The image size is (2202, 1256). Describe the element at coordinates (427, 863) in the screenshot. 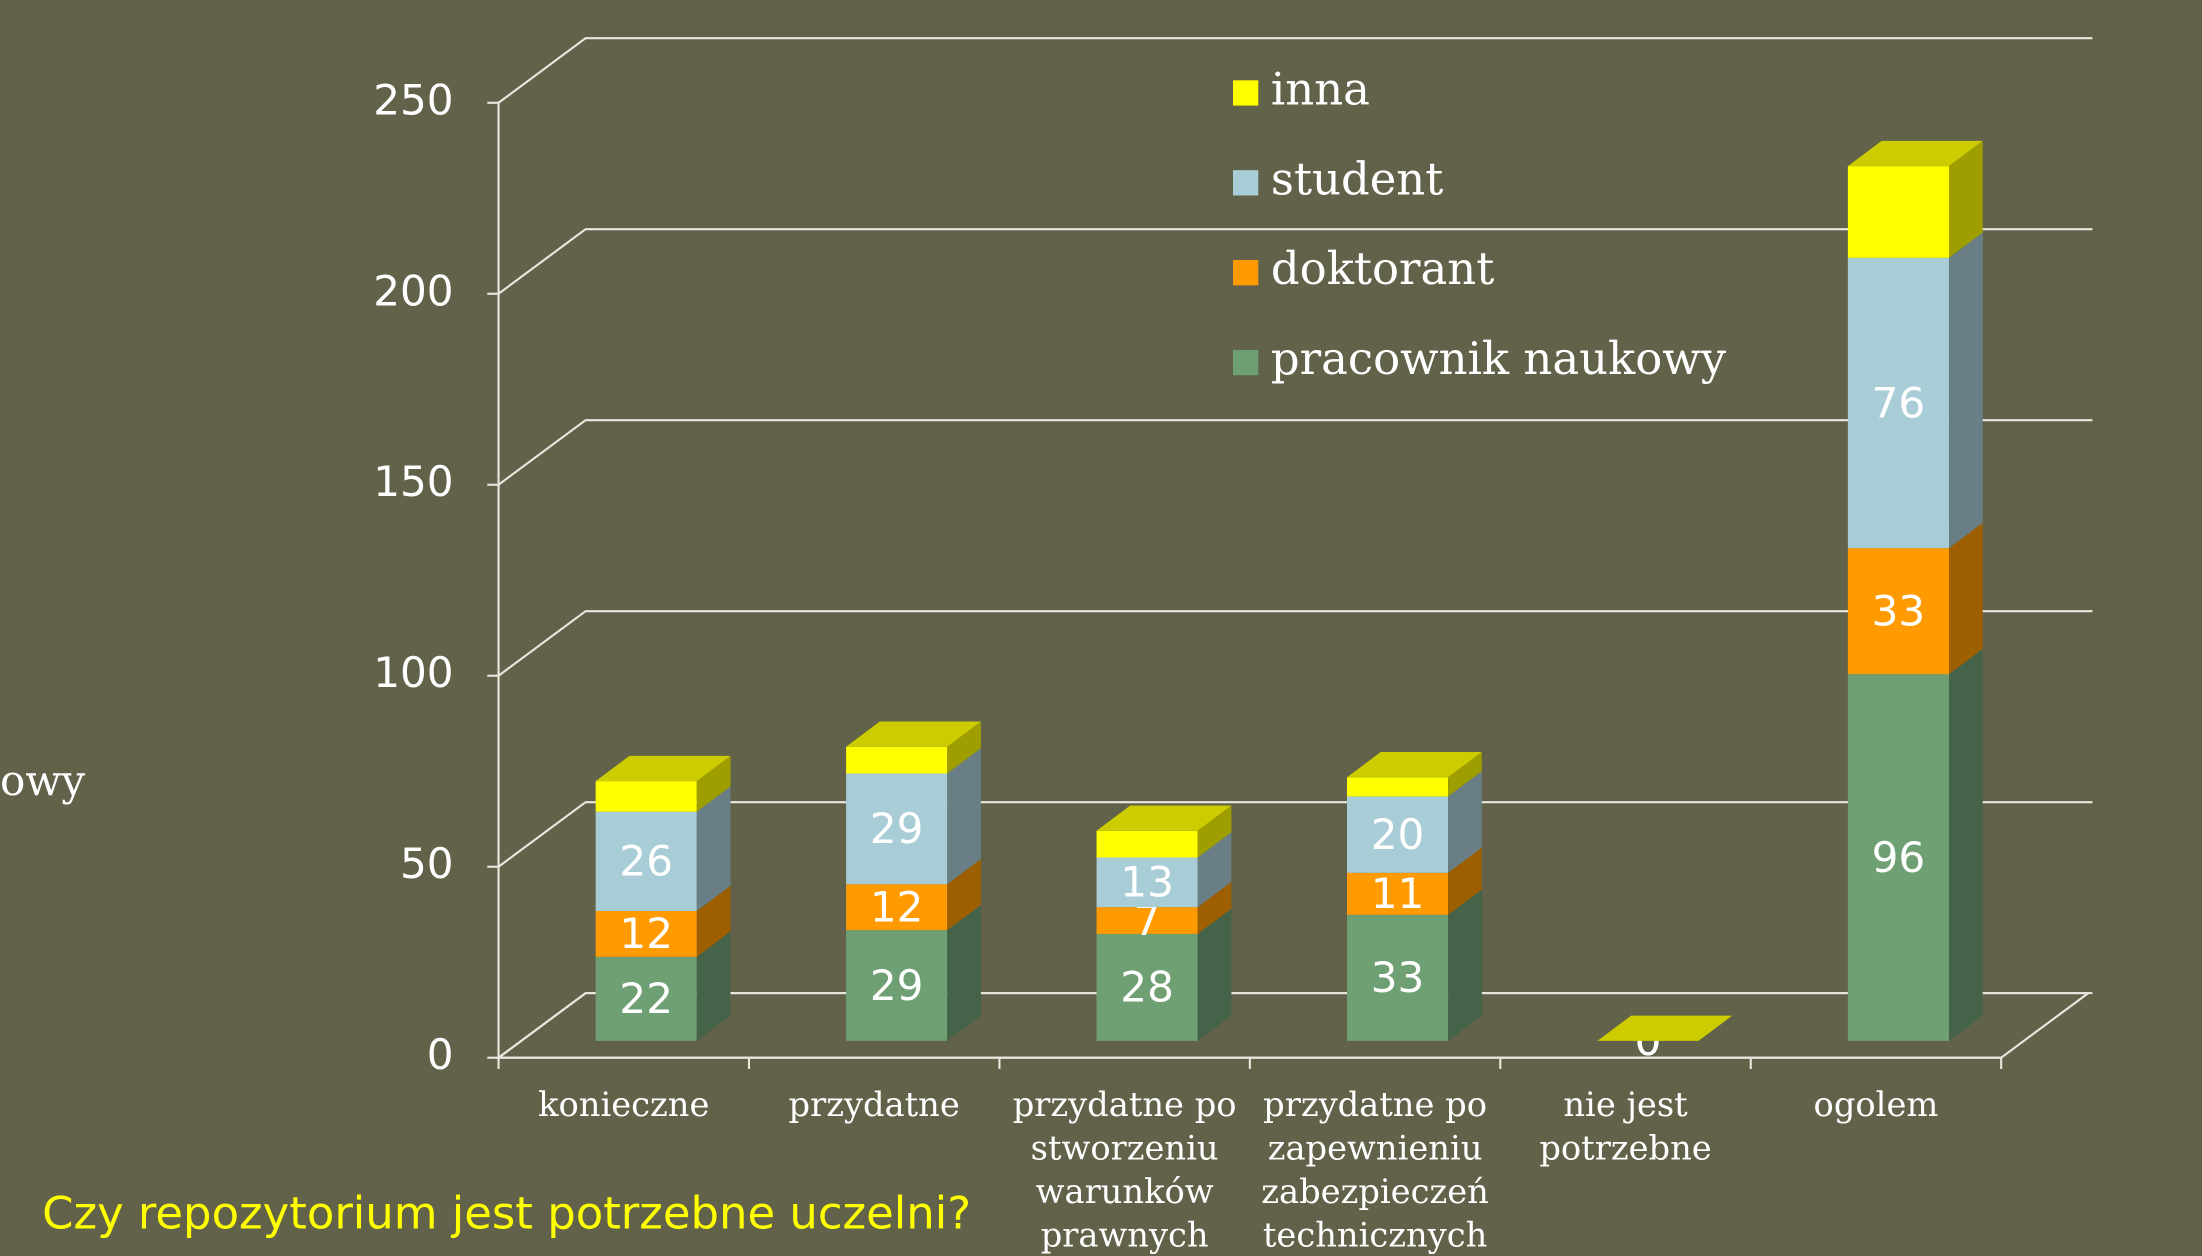

I see `y-tick-label: 50` at that location.